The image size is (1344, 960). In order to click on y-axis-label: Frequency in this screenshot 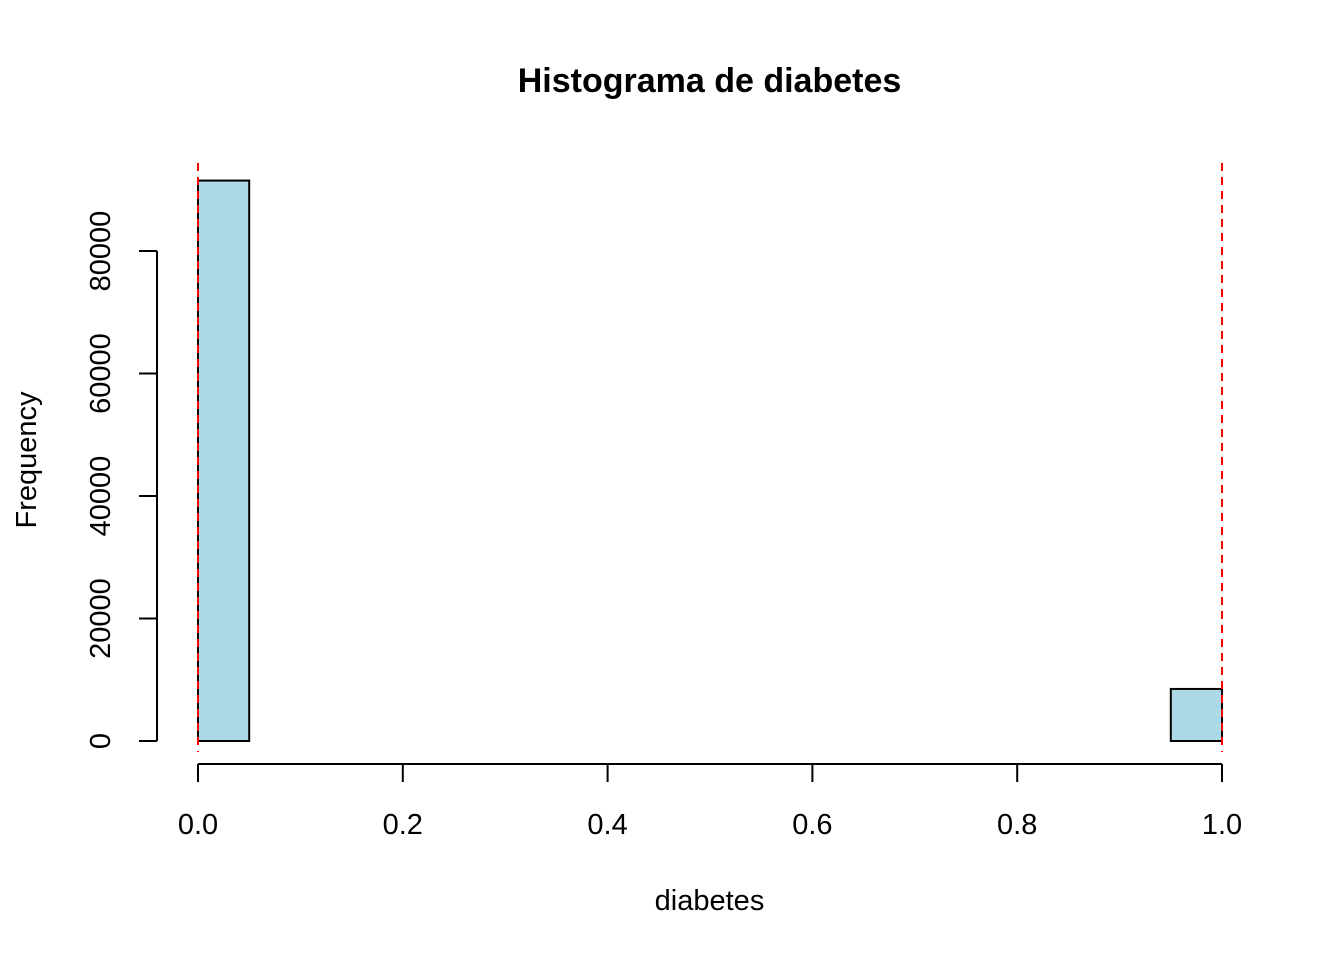, I will do `click(27, 460)`.